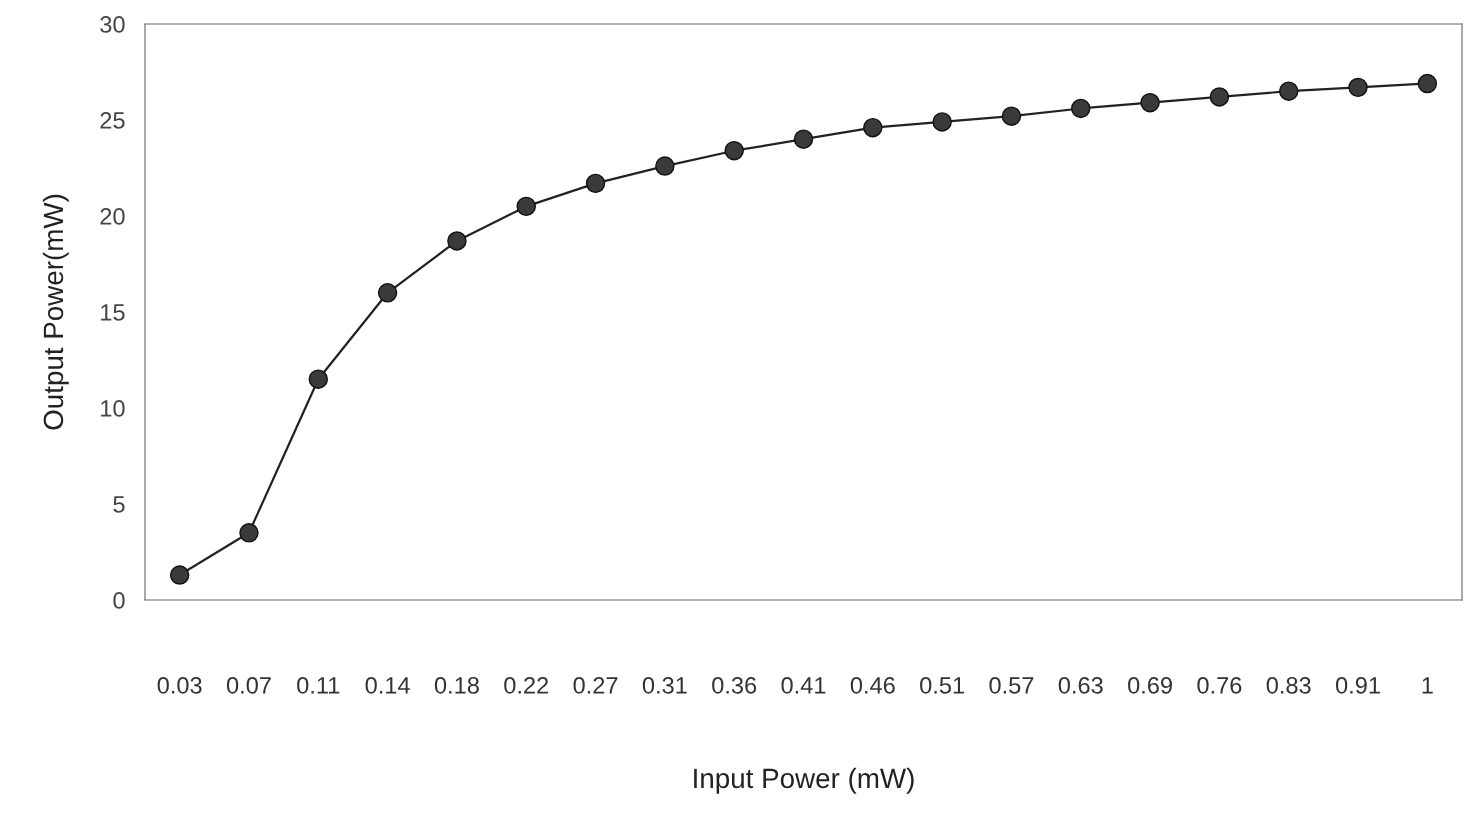  Describe the element at coordinates (526, 685) in the screenshot. I see `x-tick-label: 0.22` at that location.